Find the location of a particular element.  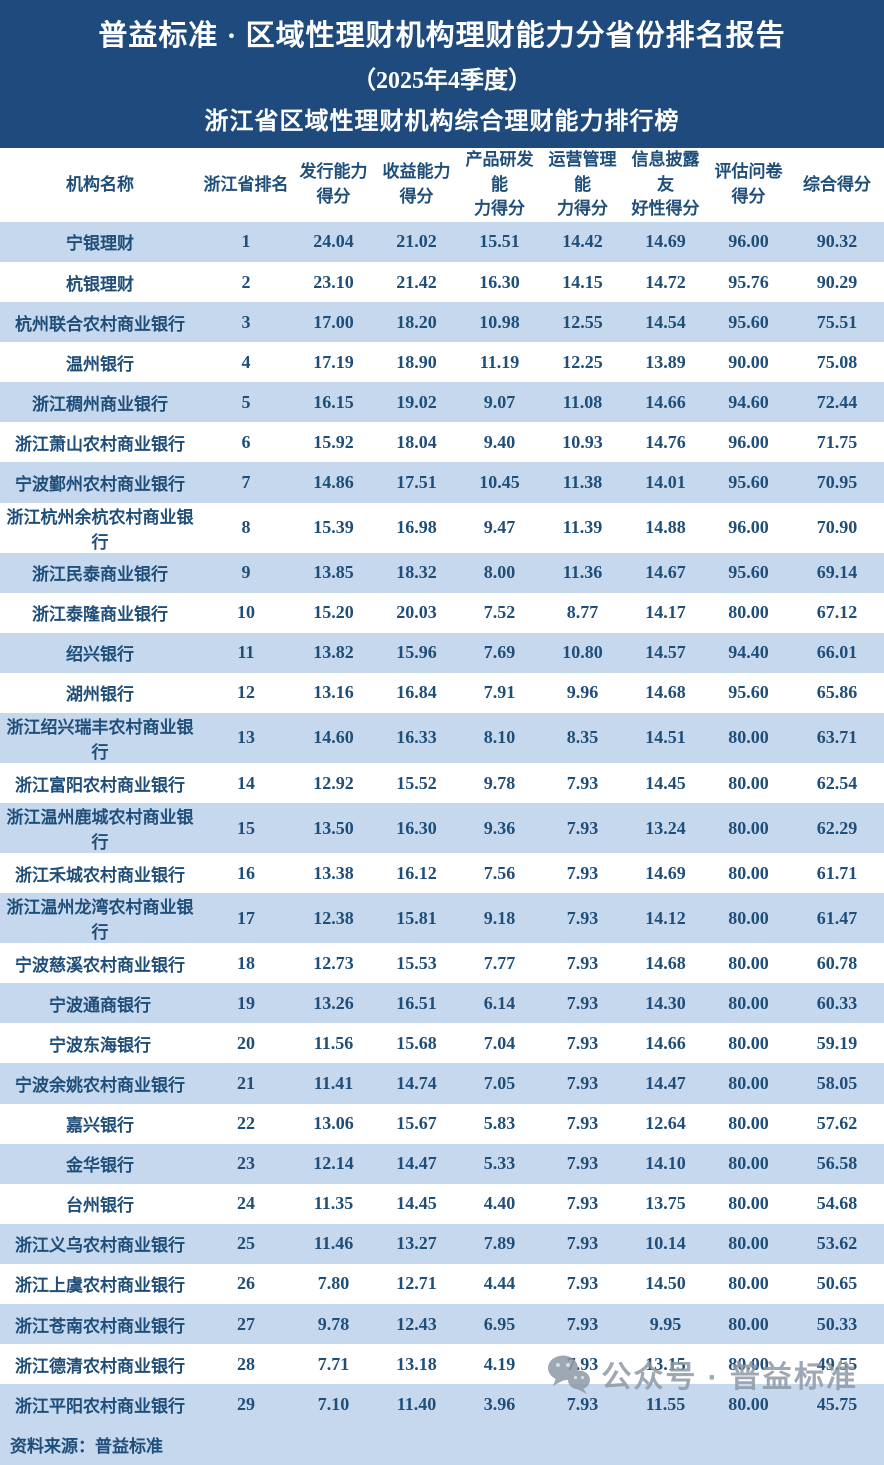

score-cell: 7.69 is located at coordinates (499, 652).